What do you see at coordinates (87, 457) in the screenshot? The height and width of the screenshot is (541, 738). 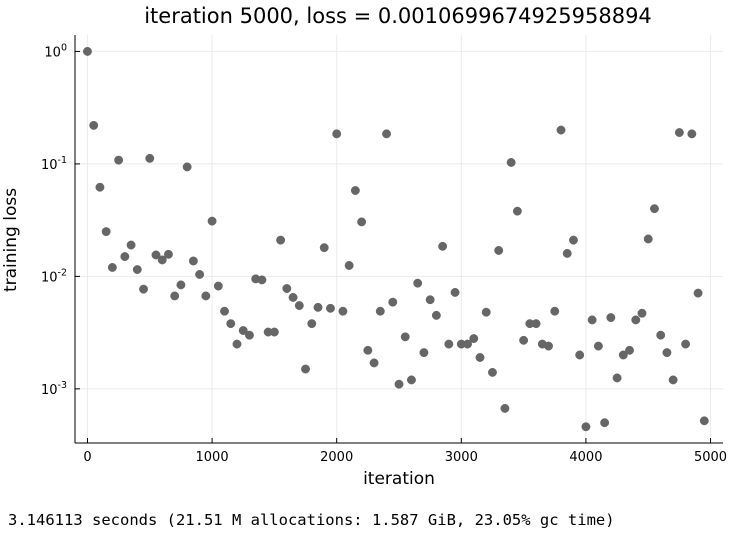 I see `x-tick-label: 0` at bounding box center [87, 457].